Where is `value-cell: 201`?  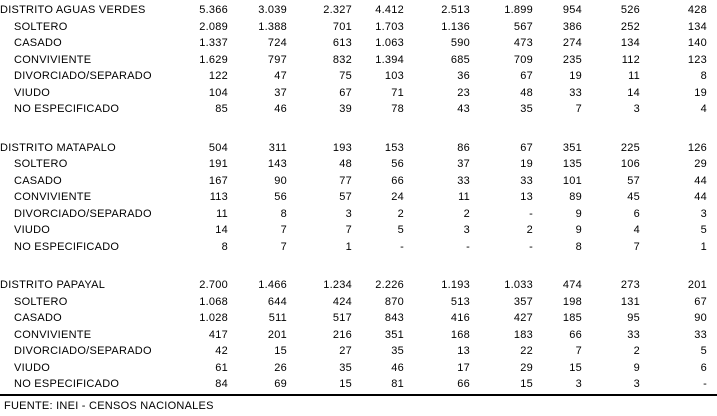 value-cell: 201 is located at coordinates (277, 334).